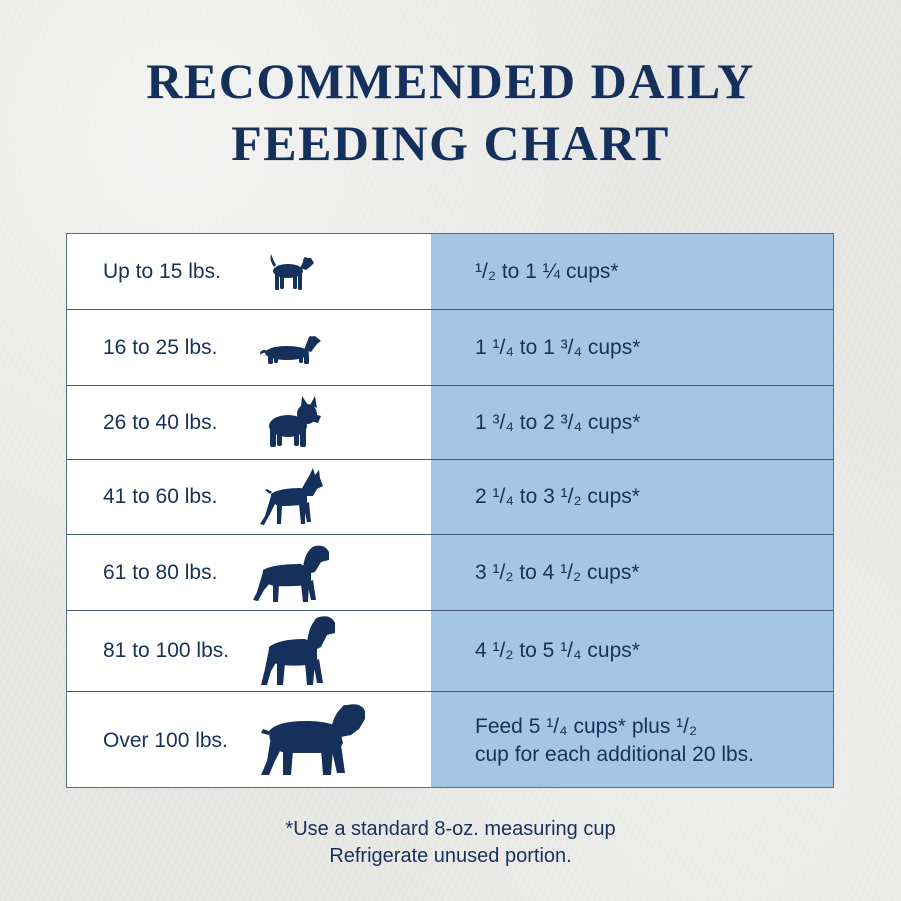 This screenshot has height=901, width=901. What do you see at coordinates (450, 112) in the screenshot?
I see `page-title: RECOMMENDED DAILY FEEDING CHART` at bounding box center [450, 112].